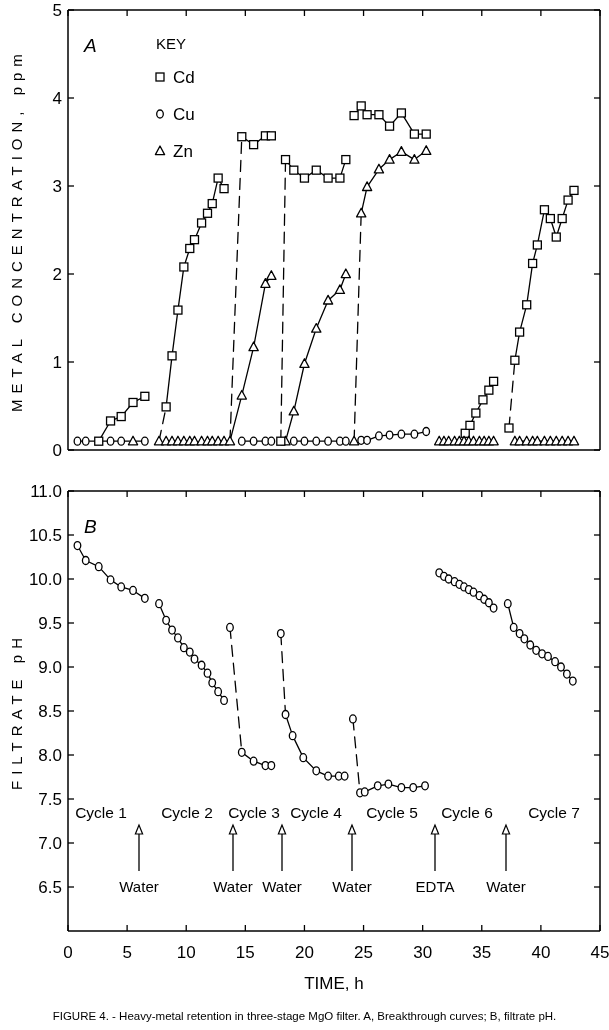 The height and width of the screenshot is (1030, 609). I want to click on x-tick-label: 5, so click(127, 953).